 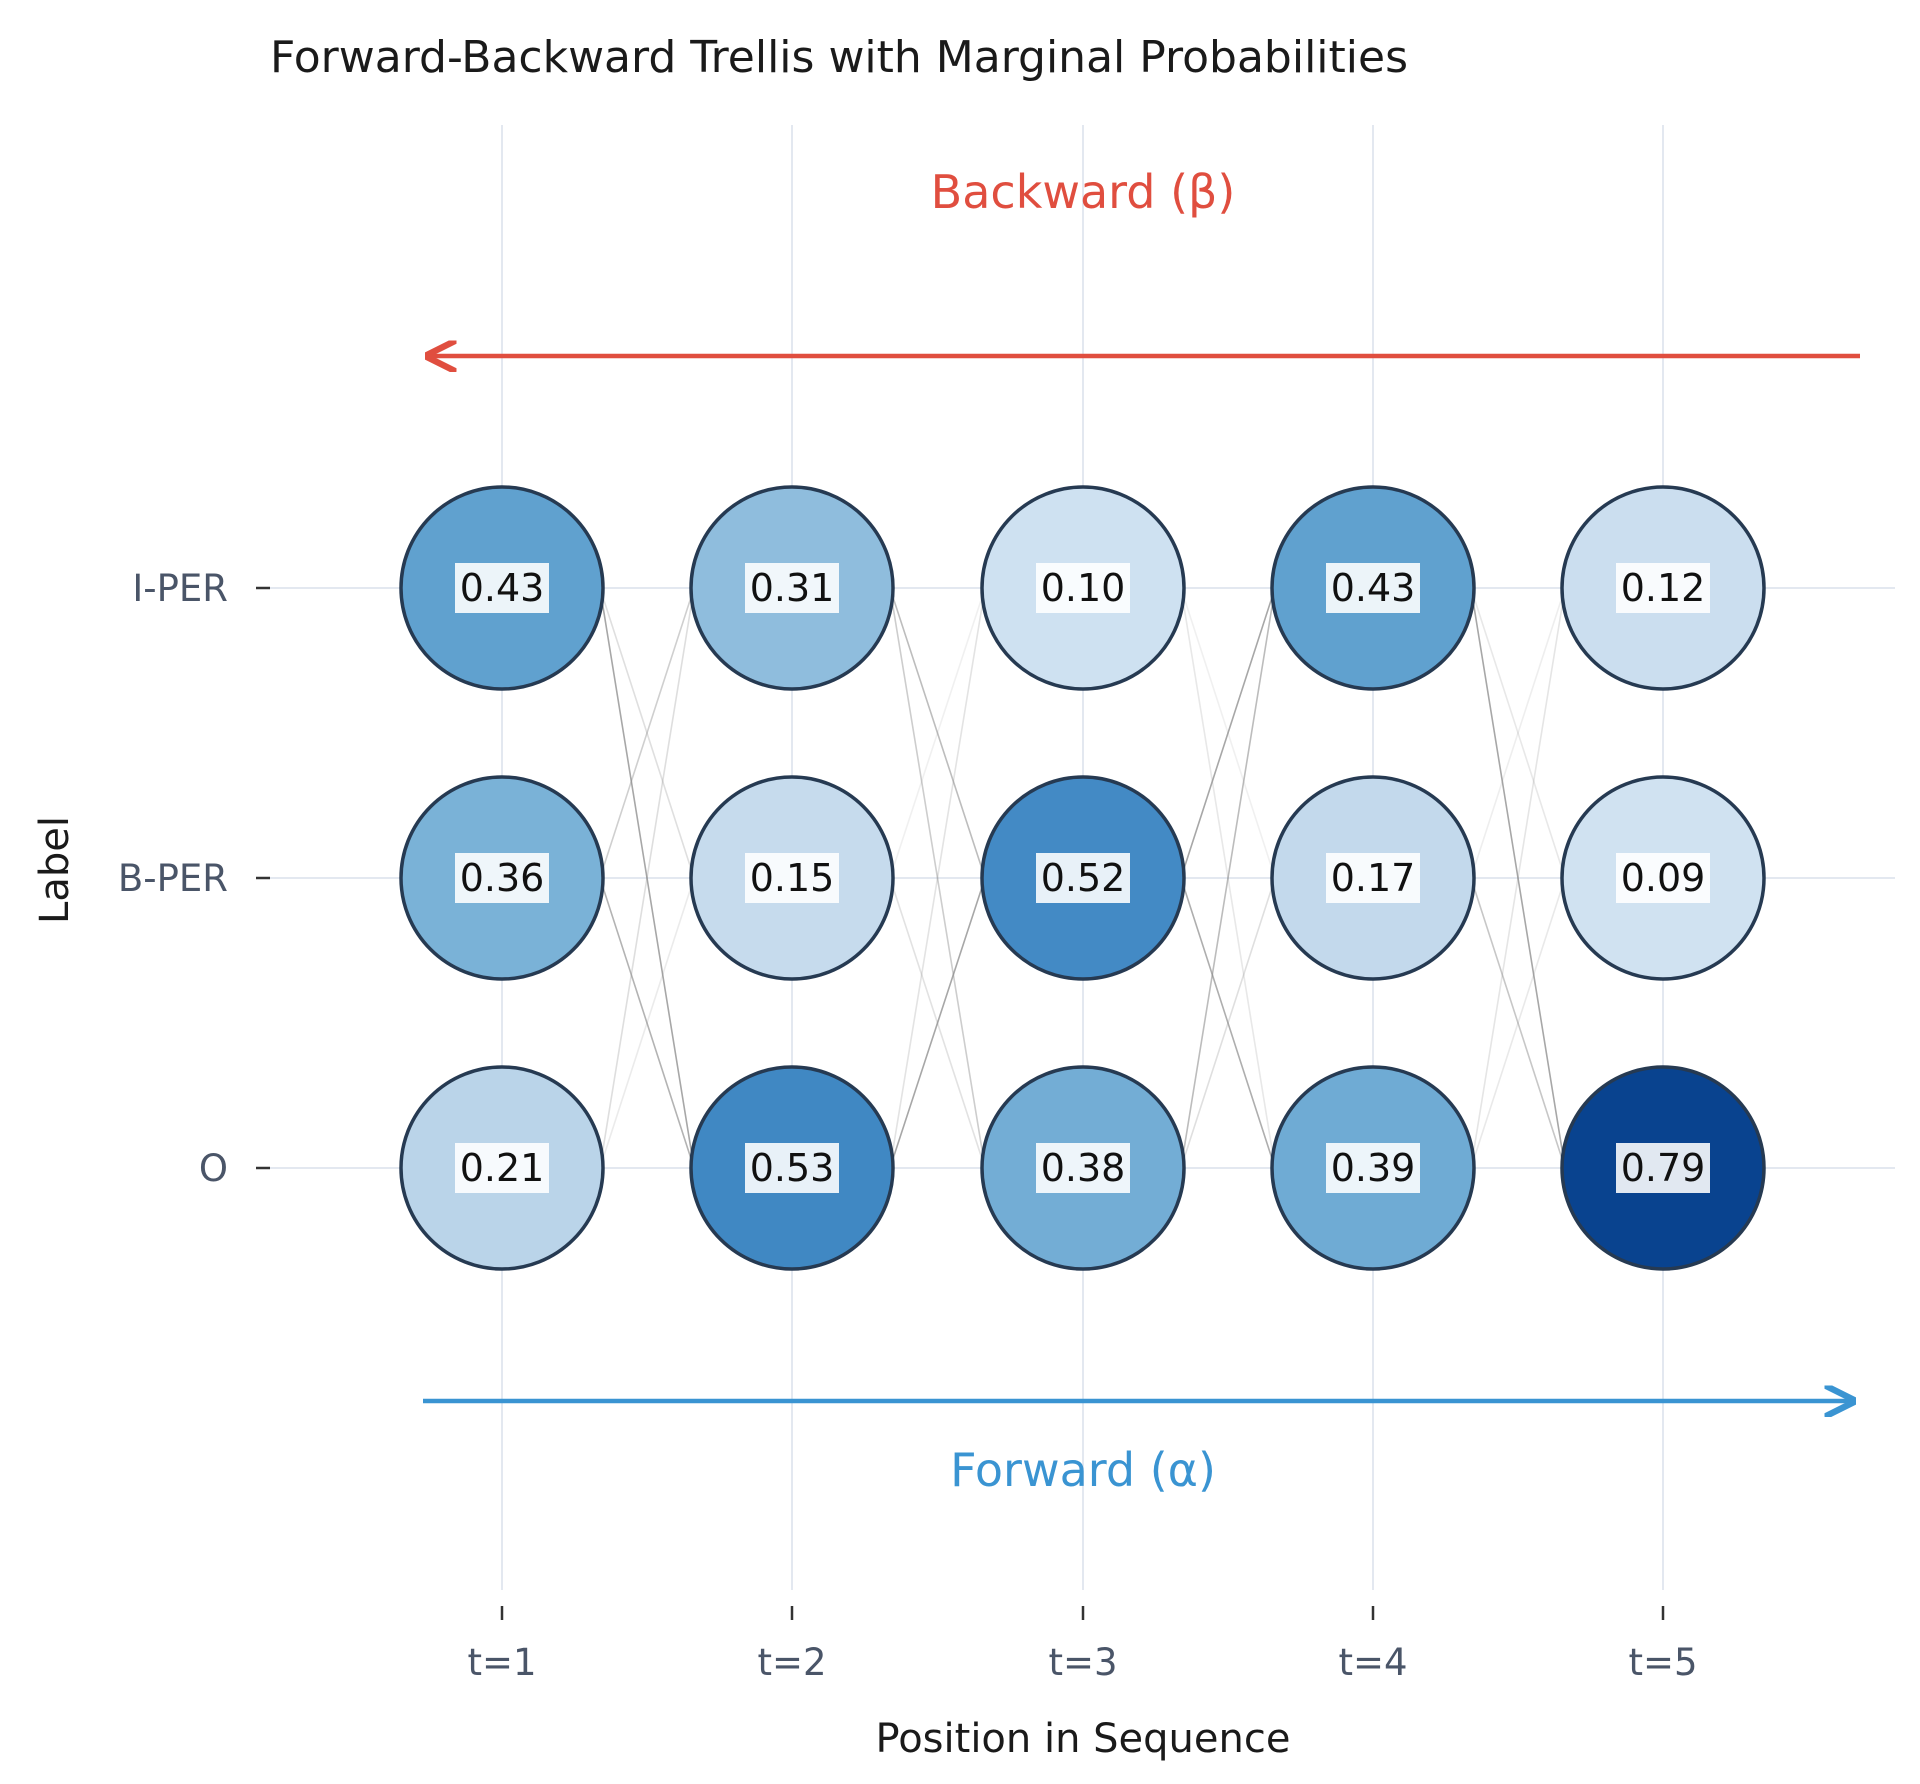 I want to click on node-value-label: 0.39, so click(x=1373, y=1168).